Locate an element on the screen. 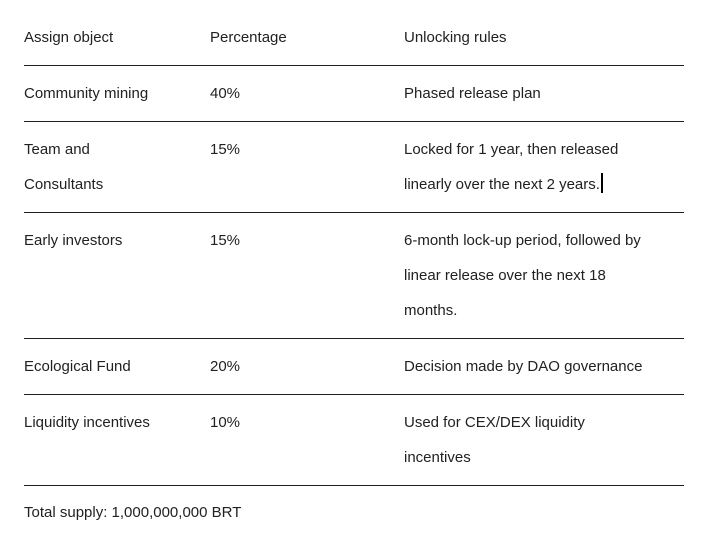 Image resolution: width=720 pixels, height=535 pixels. cell-assign-object: Ecological Fund is located at coordinates (117, 366).